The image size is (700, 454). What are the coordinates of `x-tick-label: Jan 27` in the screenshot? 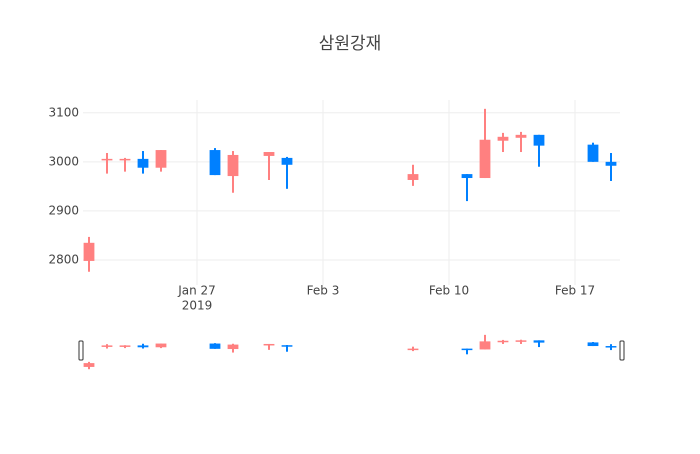 It's located at (196, 291).